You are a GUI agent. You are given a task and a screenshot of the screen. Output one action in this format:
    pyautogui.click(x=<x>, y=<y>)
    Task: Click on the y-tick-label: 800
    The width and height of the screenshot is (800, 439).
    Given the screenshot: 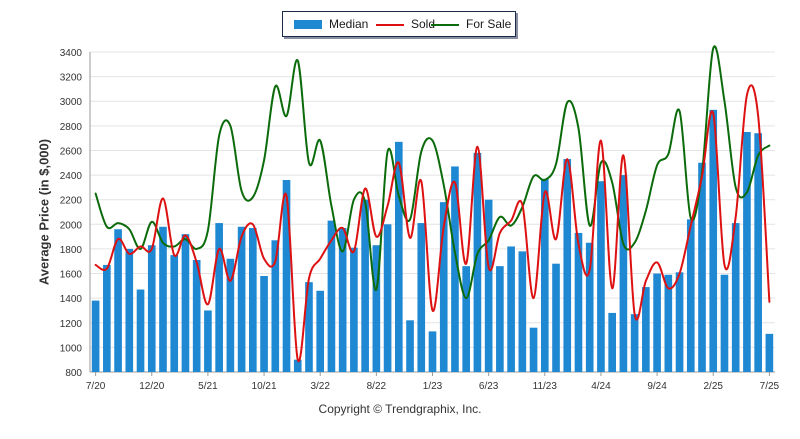 What is the action you would take?
    pyautogui.click(x=73, y=373)
    